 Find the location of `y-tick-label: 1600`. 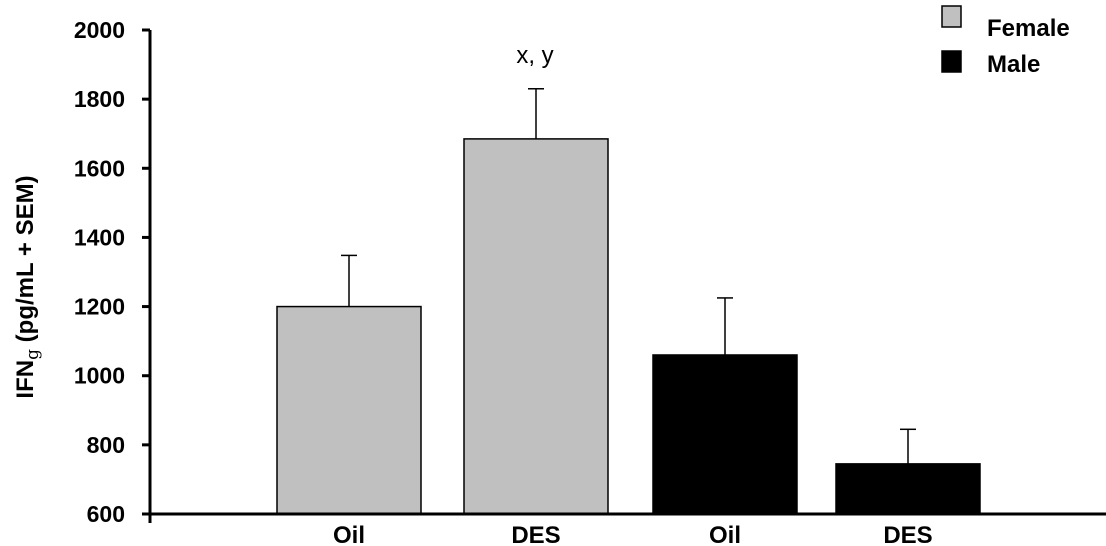

y-tick-label: 1600 is located at coordinates (99, 168).